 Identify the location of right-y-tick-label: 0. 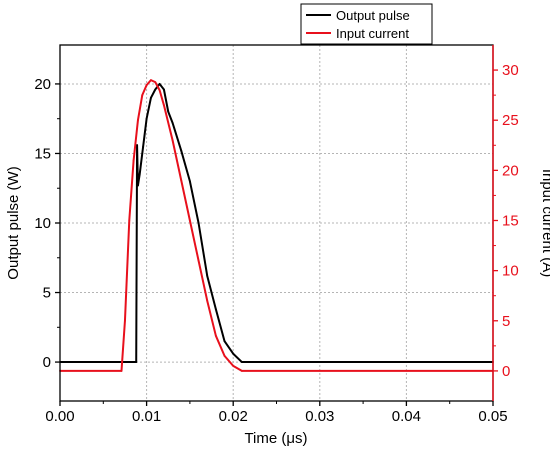
(506, 371).